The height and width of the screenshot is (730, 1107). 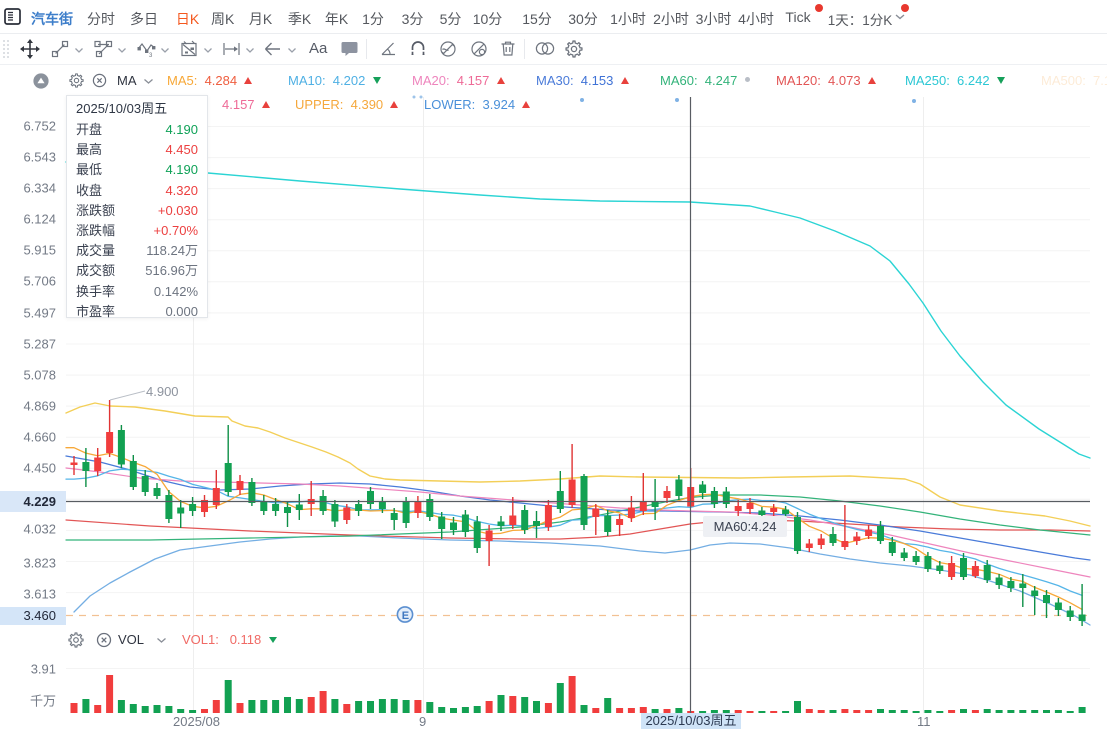 What do you see at coordinates (151, 55) in the screenshot?
I see `svg-text: 3` at bounding box center [151, 55].